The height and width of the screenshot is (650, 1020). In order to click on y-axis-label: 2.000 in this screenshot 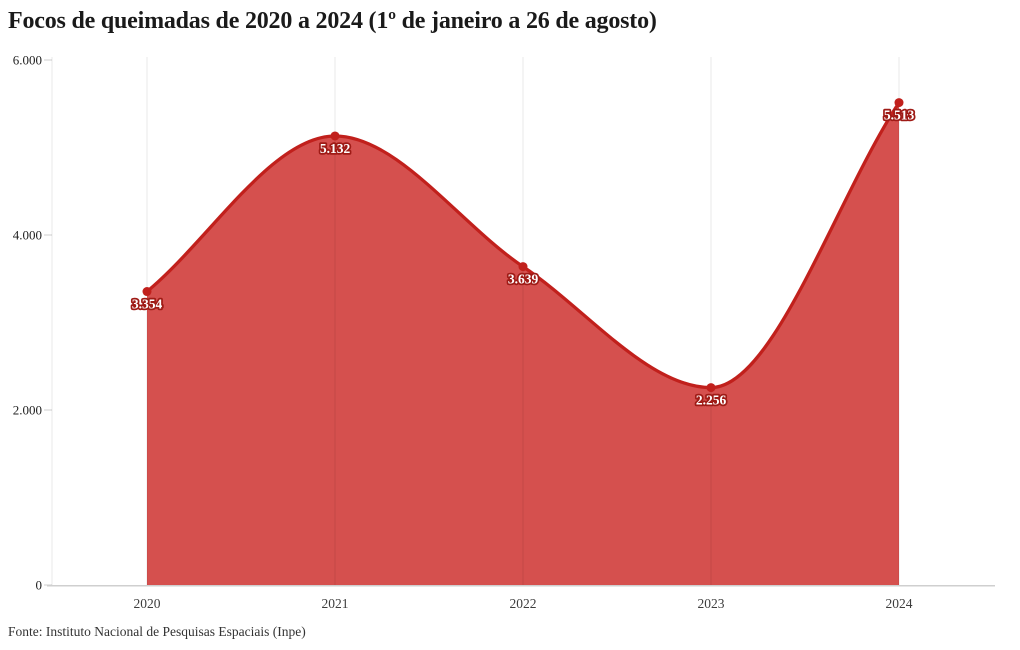, I will do `click(27, 410)`.